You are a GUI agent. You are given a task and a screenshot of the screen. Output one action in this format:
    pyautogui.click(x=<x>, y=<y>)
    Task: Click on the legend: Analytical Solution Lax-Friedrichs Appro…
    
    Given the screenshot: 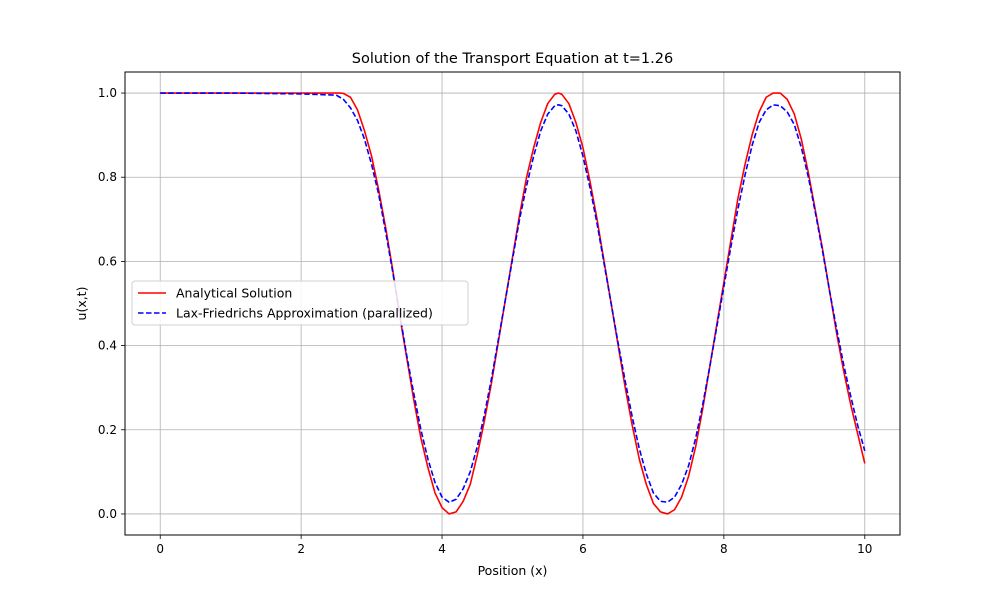 What is the action you would take?
    pyautogui.click(x=300, y=303)
    